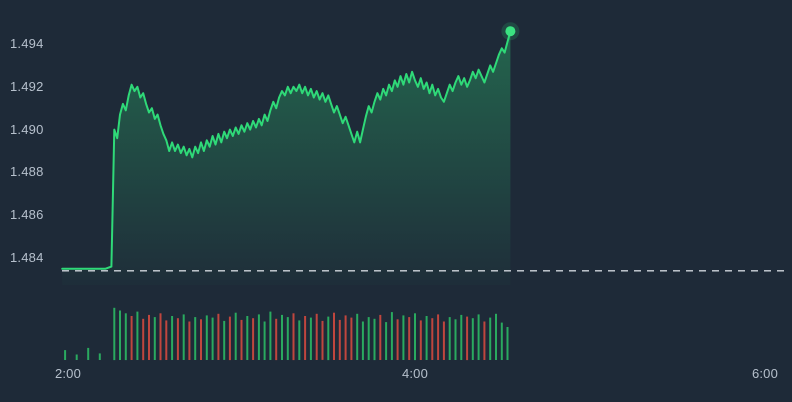  Describe the element at coordinates (510, 31) in the screenshot. I see `last-price-dot` at that location.